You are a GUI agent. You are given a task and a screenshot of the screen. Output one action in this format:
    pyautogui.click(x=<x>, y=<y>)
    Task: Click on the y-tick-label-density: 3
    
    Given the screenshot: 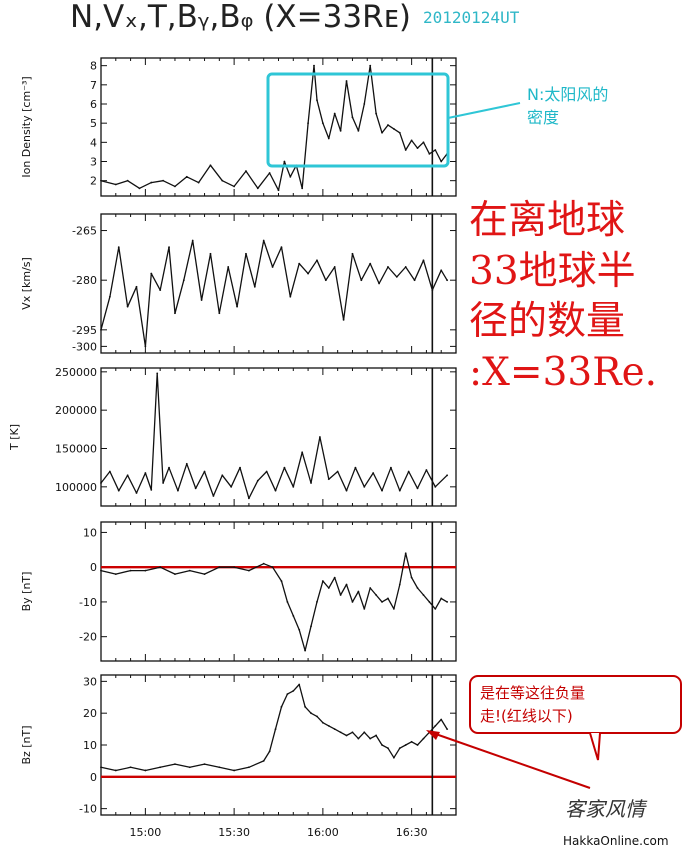 What is the action you would take?
    pyautogui.click(x=93, y=162)
    